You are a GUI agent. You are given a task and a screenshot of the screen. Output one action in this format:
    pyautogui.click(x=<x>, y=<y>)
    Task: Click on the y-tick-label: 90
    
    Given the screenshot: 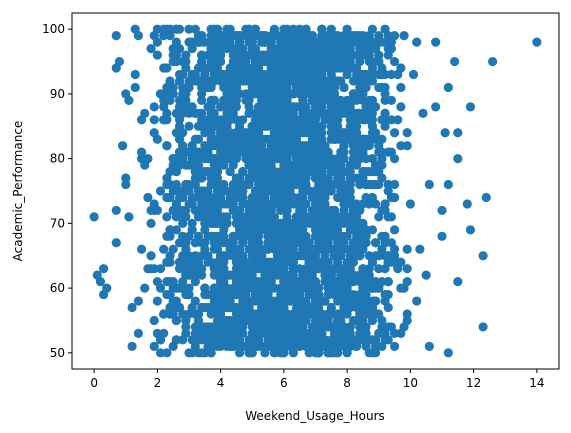 What is the action you would take?
    pyautogui.click(x=57, y=94)
    